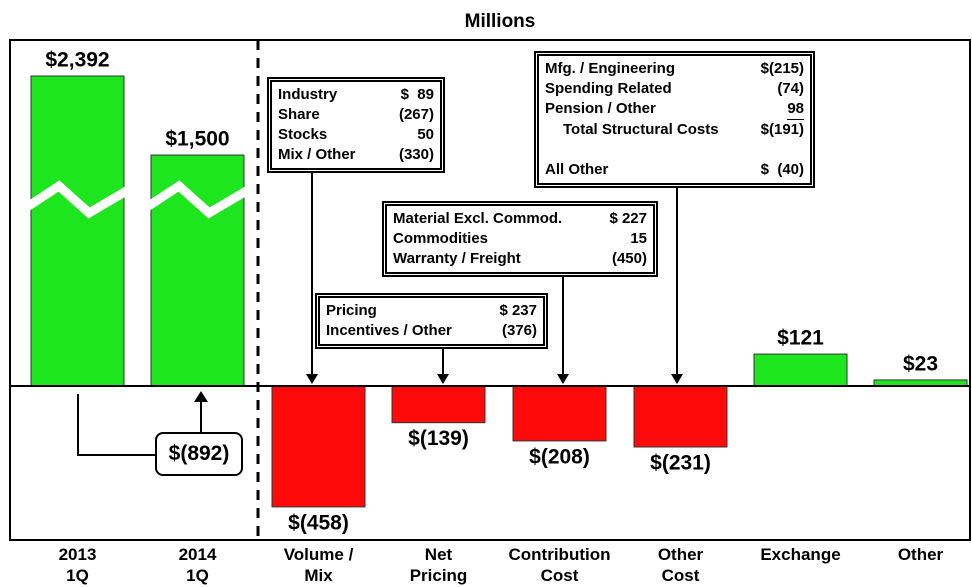 This screenshot has width=972, height=587. Describe the element at coordinates (356, 95) in the screenshot. I see `annotation-row: Industry $ 89` at that location.